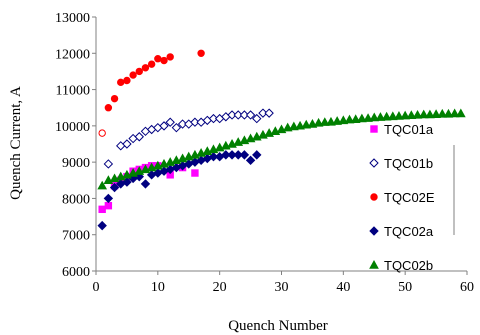 The height and width of the screenshot is (335, 480). What do you see at coordinates (16, 143) in the screenshot?
I see `y-axis-title: Quench Current, A` at bounding box center [16, 143].